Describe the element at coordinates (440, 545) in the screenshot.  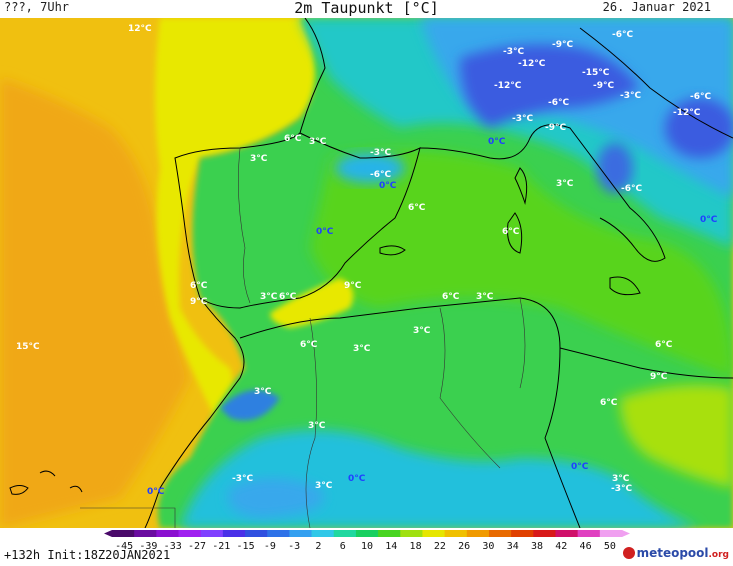
I see `legend-tick-label: 22` at that location.